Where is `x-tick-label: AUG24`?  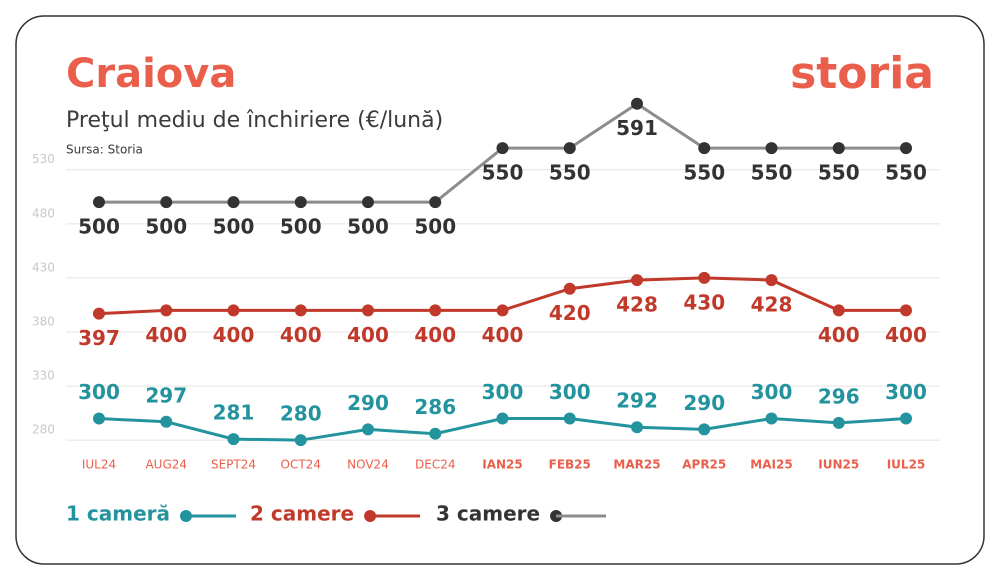 x-tick-label: AUG24 is located at coordinates (166, 465).